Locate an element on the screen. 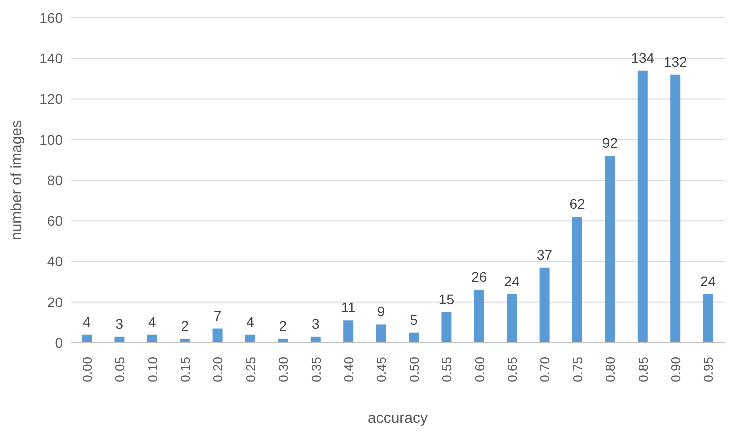 The height and width of the screenshot is (441, 739). x-tick-label: 0.80 is located at coordinates (610, 369).